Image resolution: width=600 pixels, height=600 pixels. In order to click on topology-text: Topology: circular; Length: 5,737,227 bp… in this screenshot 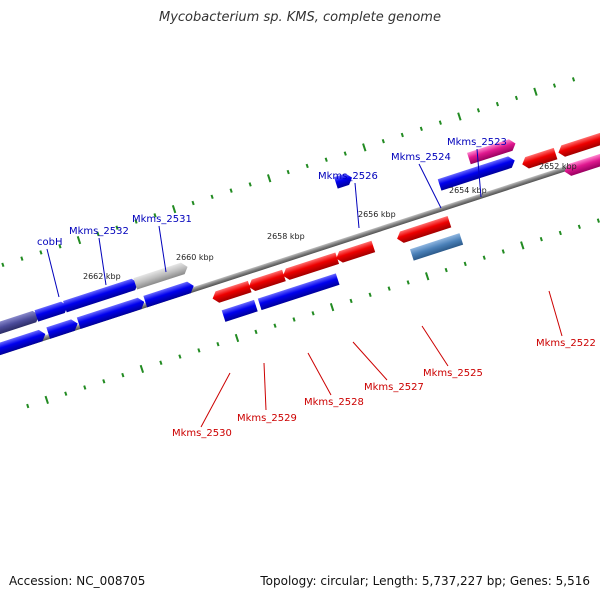, I will do `click(425, 581)`.